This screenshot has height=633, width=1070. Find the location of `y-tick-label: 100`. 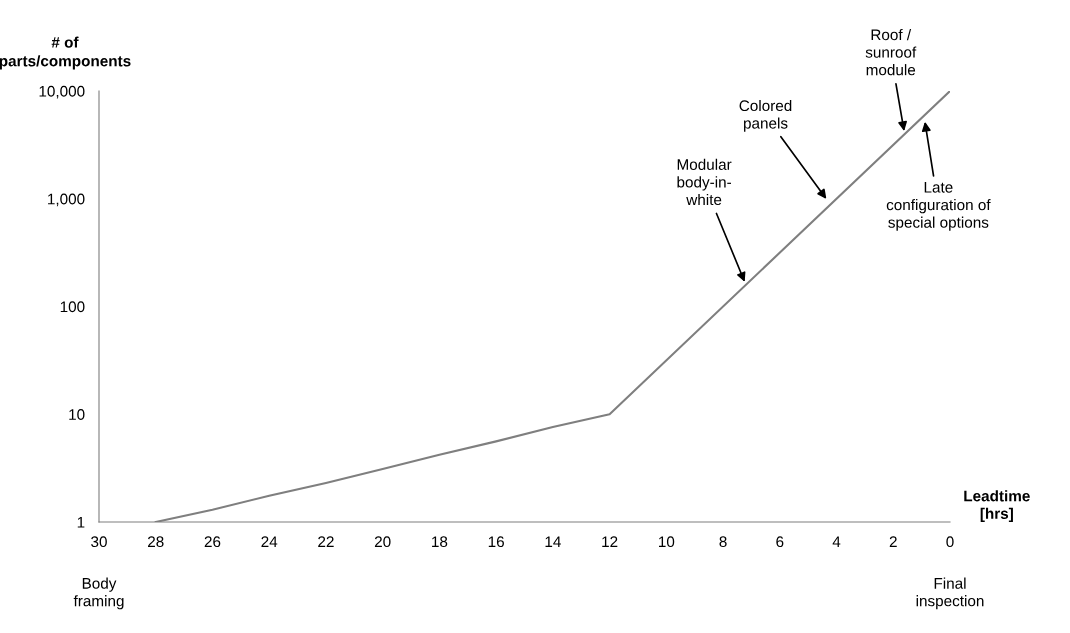

y-tick-label: 100 is located at coordinates (72, 307).